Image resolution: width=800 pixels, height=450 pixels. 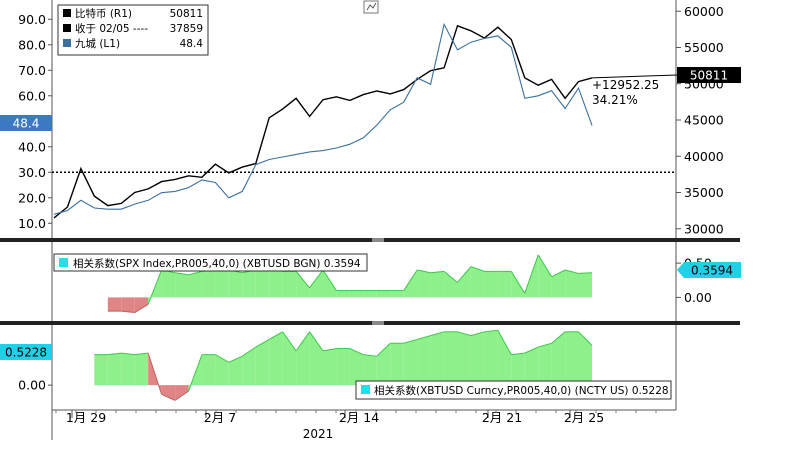 What do you see at coordinates (704, 156) in the screenshot?
I see `right-tick-label: 40000` at bounding box center [704, 156].